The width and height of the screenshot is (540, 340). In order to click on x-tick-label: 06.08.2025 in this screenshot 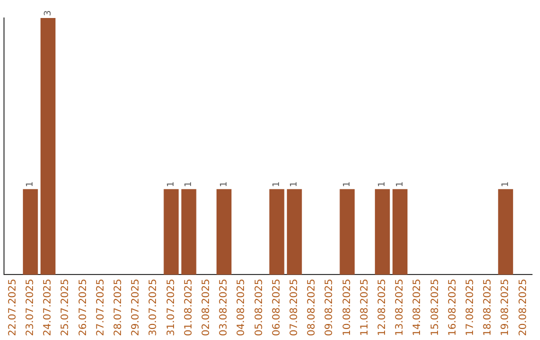, I will do `click(276, 307)`.